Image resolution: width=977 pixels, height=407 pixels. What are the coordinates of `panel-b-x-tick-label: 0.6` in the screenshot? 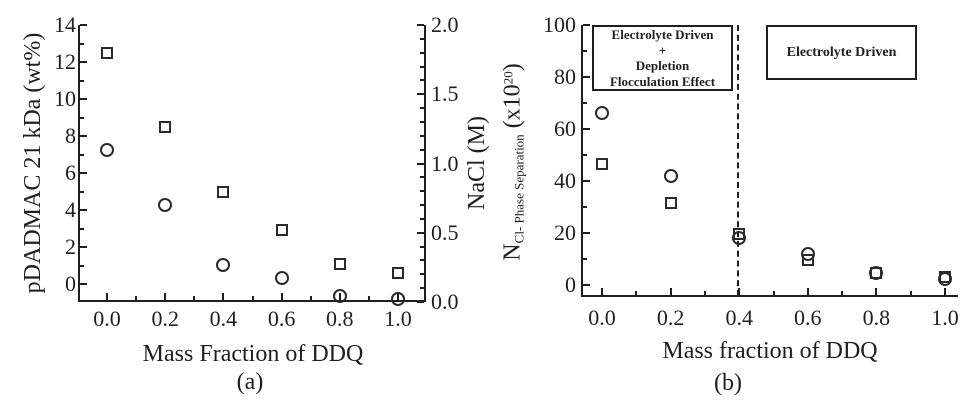 It's located at (808, 317).